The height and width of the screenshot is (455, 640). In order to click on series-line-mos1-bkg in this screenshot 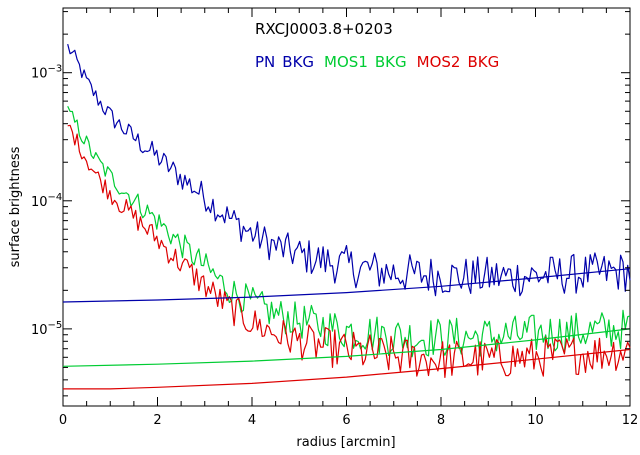, I will do `click(346, 347)`.